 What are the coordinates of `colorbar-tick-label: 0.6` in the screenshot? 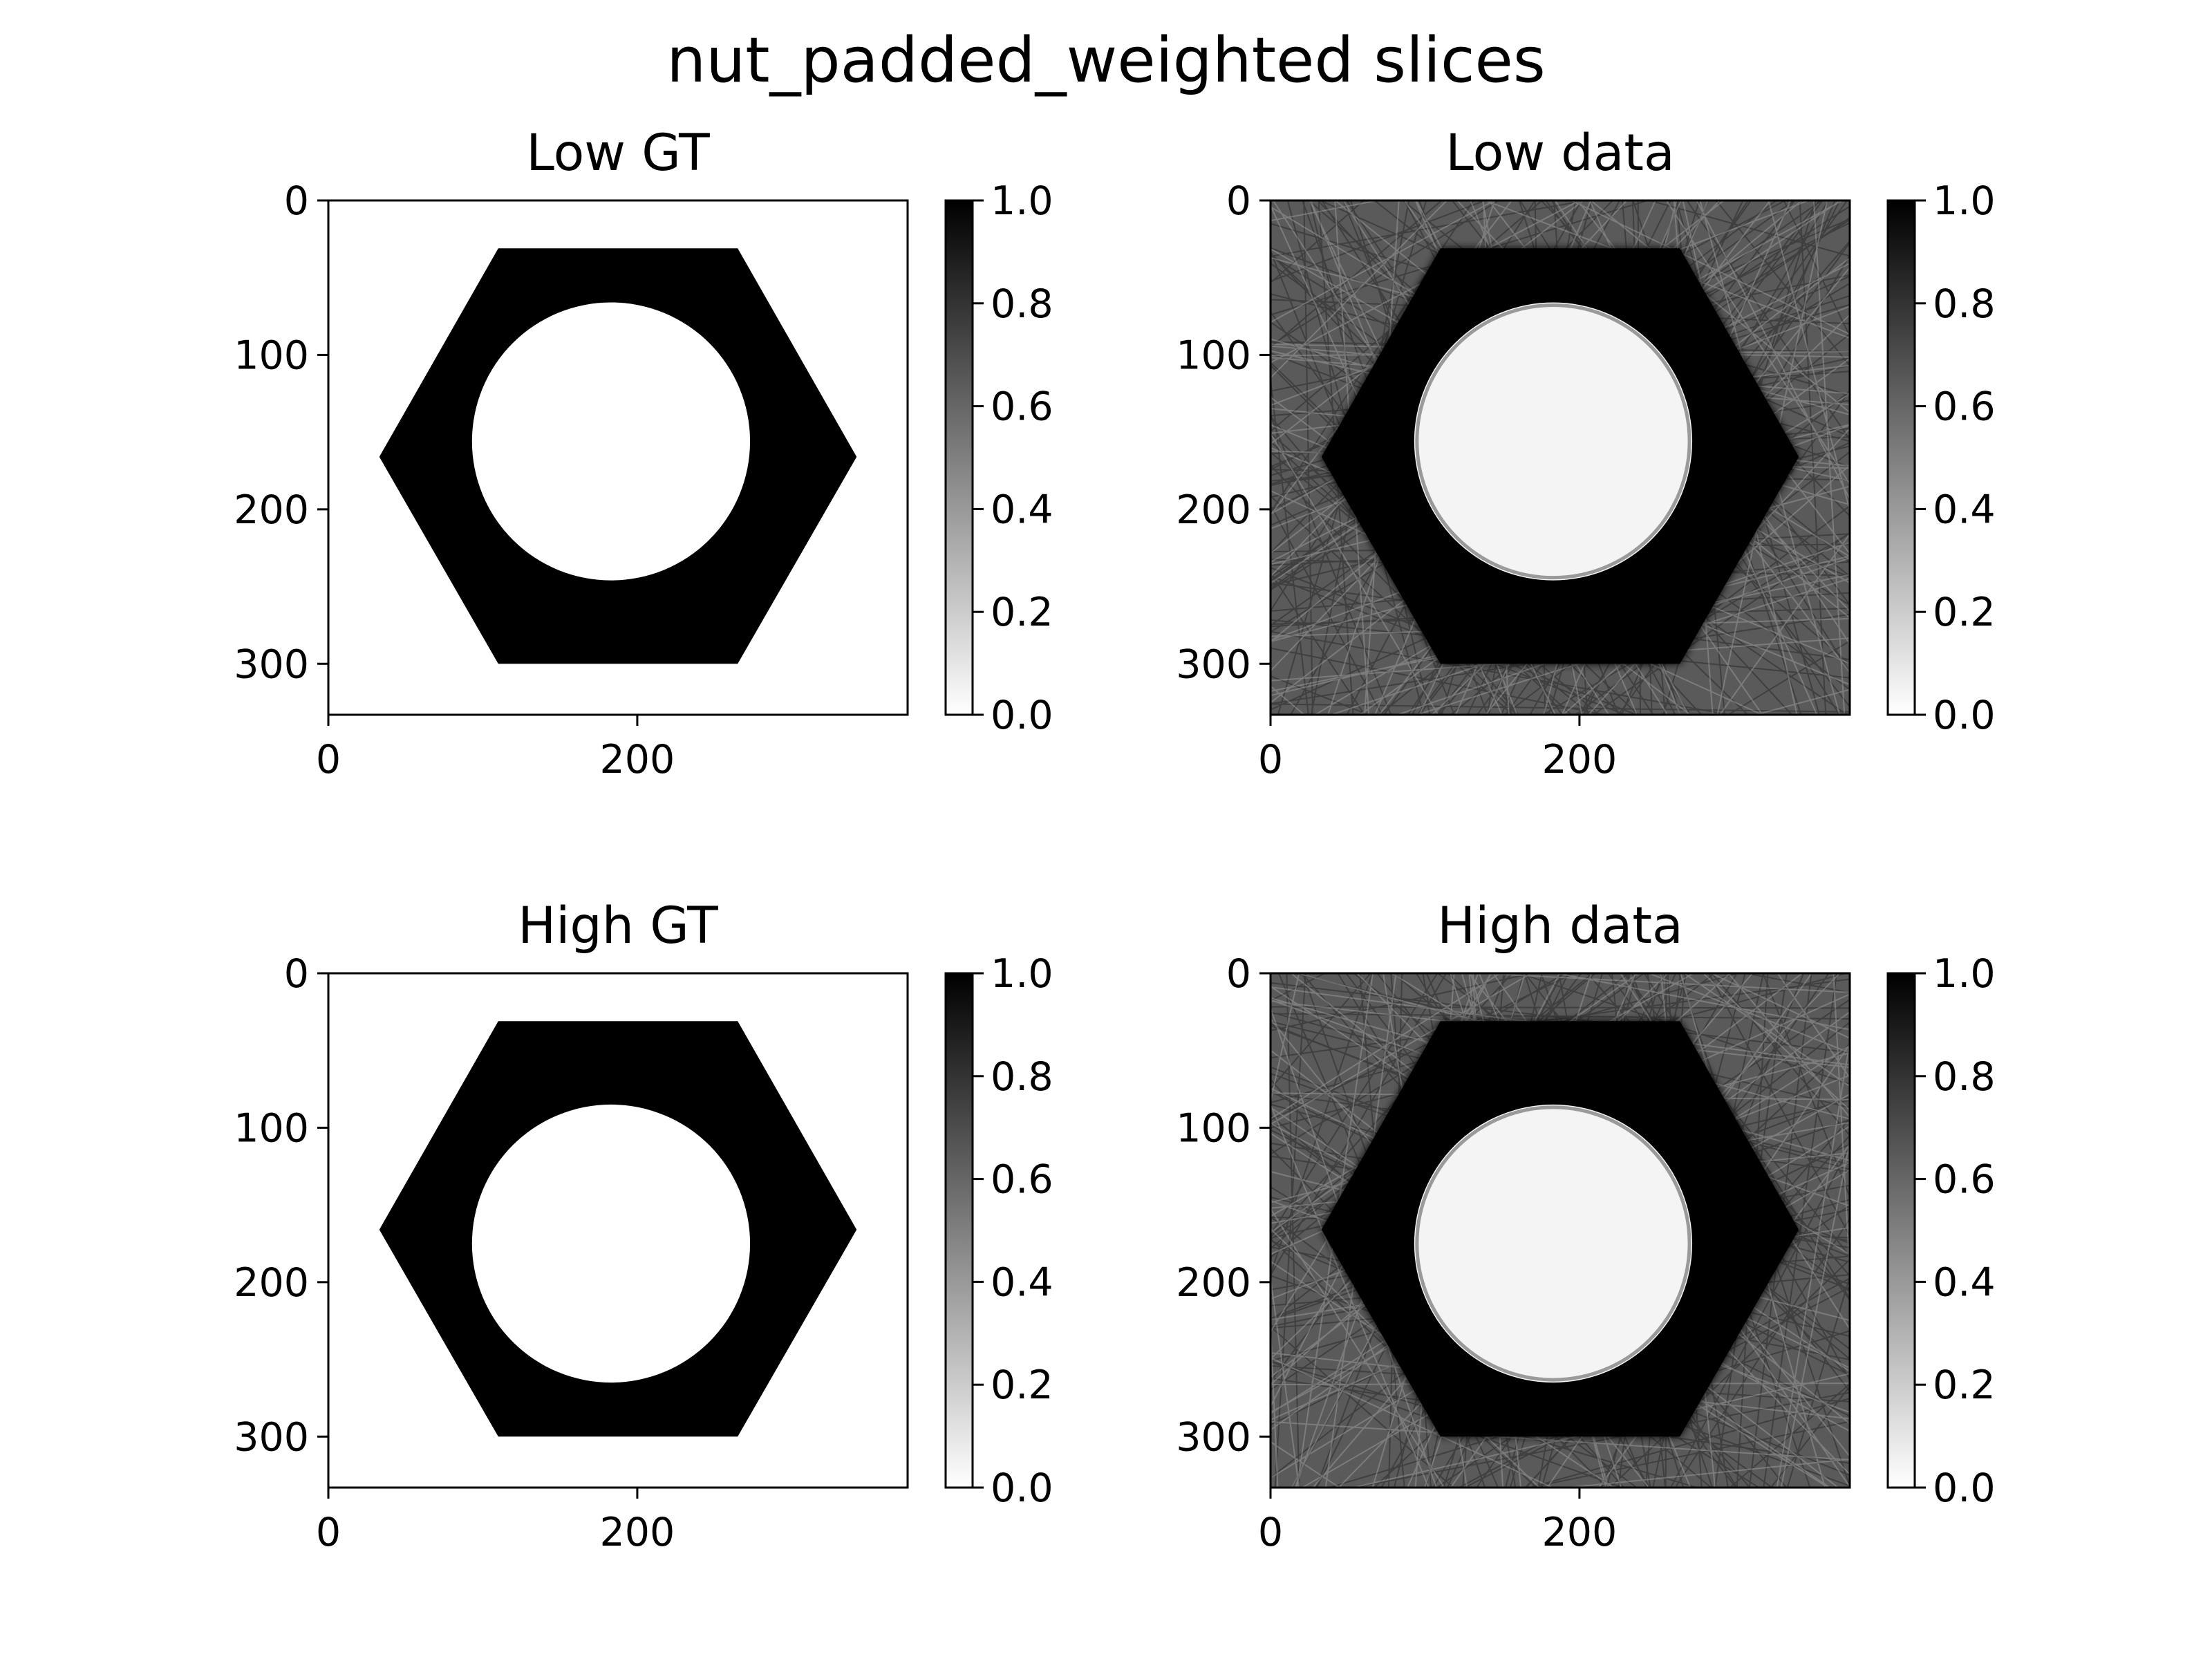 It's located at (1022, 407).